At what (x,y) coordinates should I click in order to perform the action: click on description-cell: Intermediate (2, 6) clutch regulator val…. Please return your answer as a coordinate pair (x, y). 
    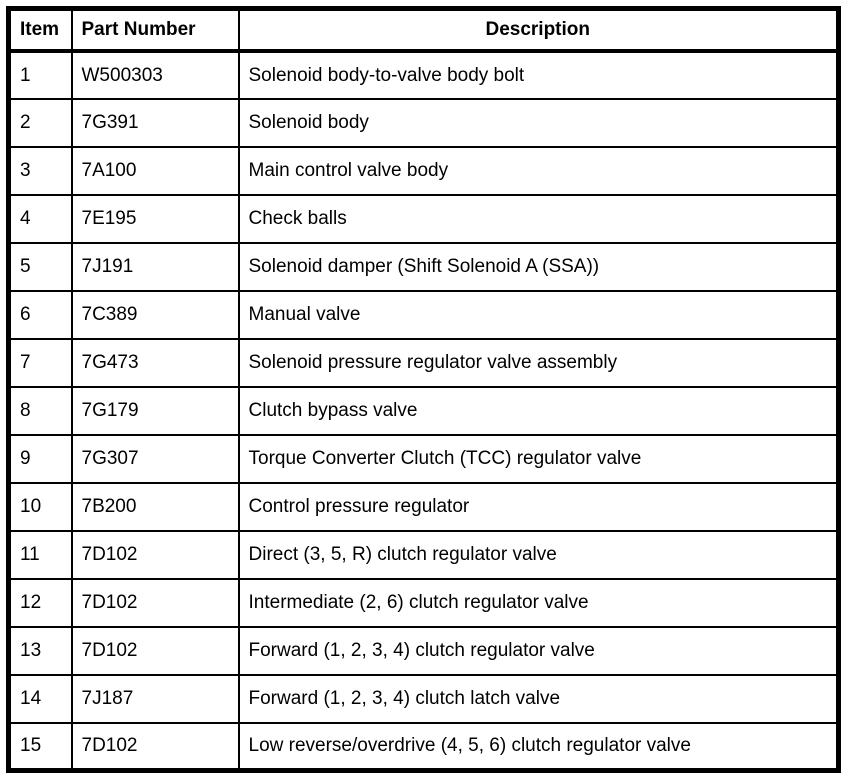
    Looking at the image, I should click on (538, 602).